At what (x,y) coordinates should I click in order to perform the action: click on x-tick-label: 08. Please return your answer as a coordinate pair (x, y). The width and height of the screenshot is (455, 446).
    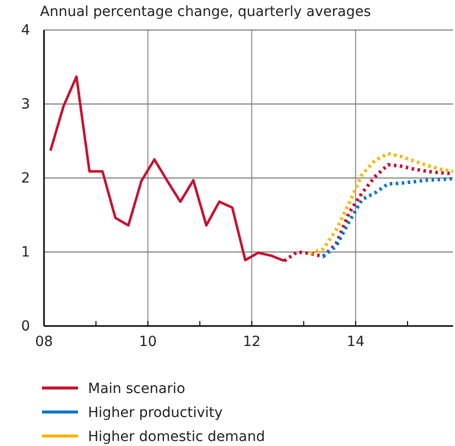
    Looking at the image, I should click on (44, 342).